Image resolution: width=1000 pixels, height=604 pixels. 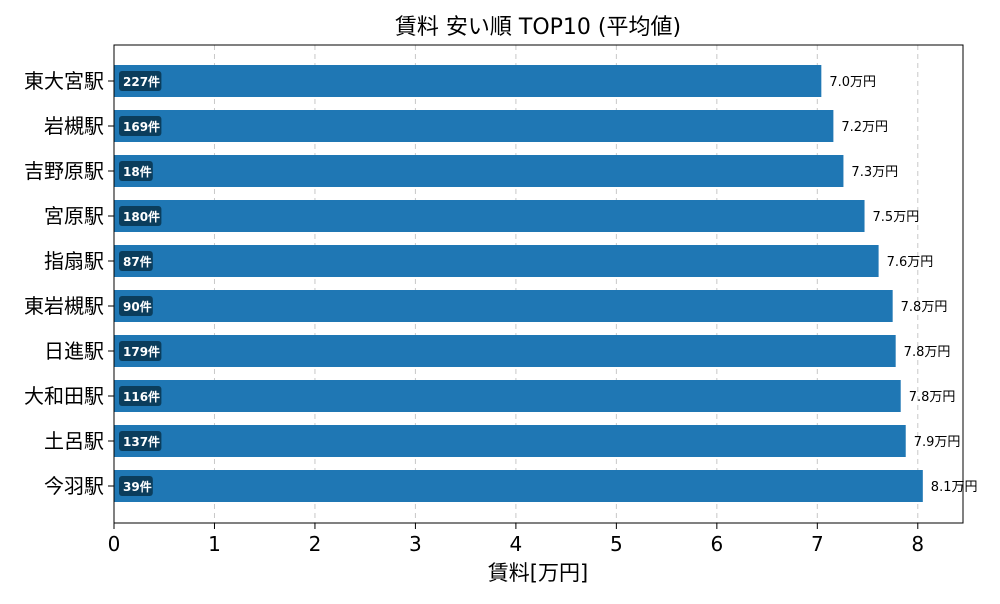 What do you see at coordinates (114, 544) in the screenshot?
I see `x-tick-label: 0` at bounding box center [114, 544].